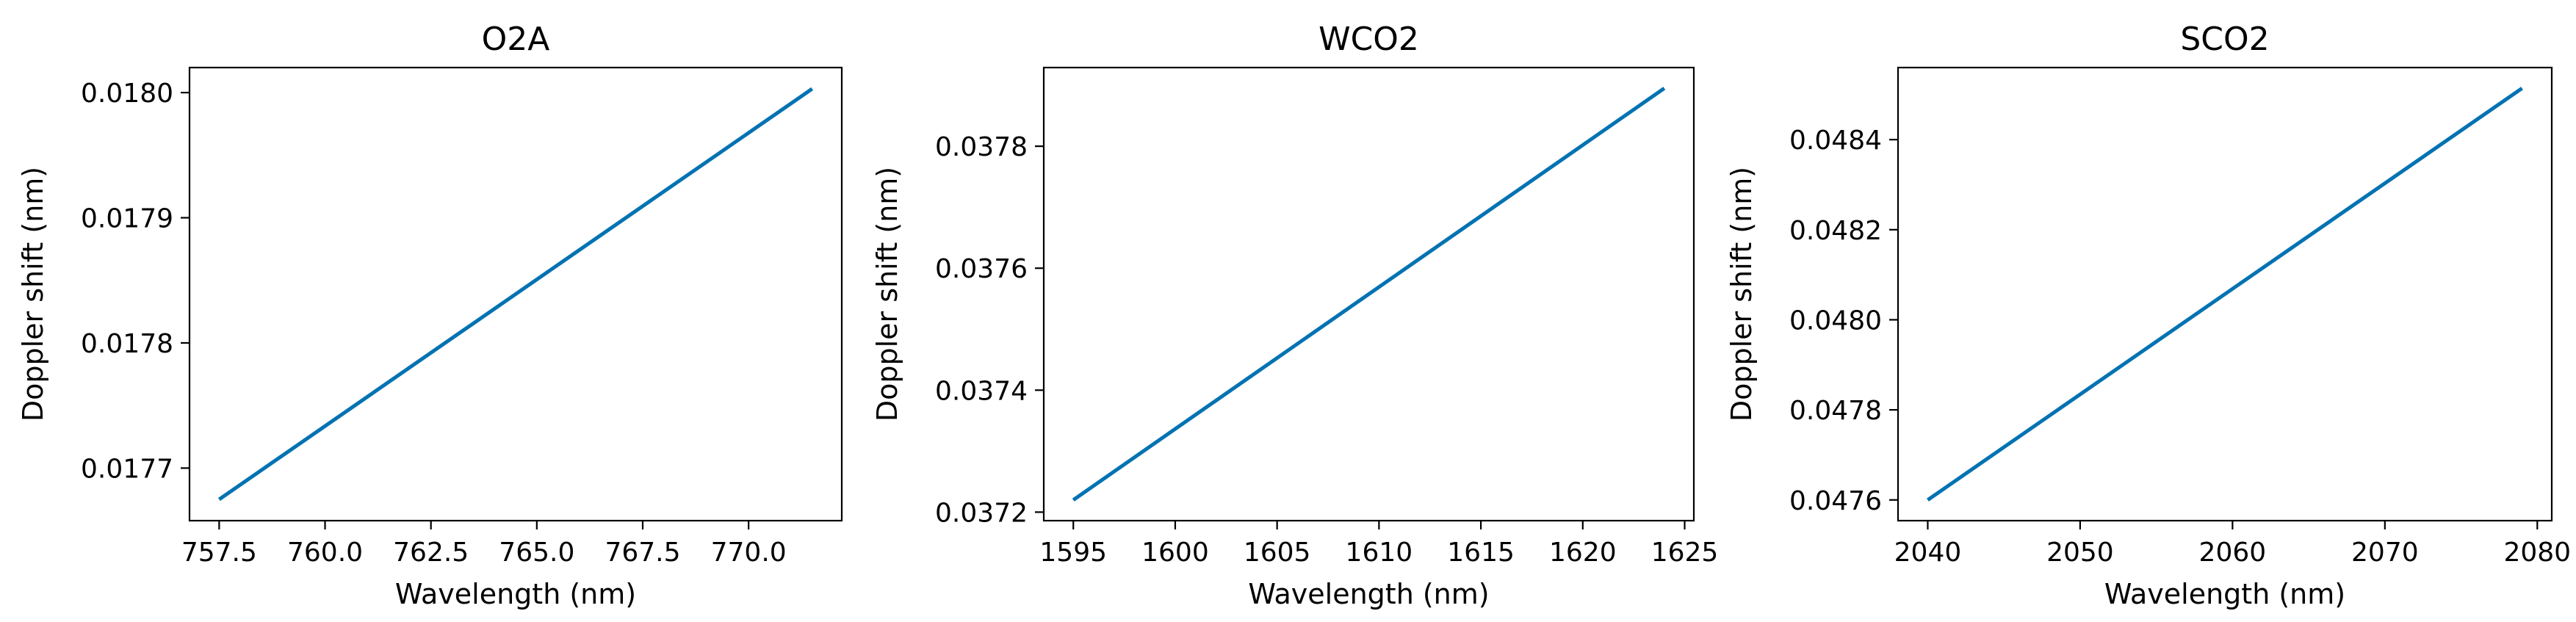  I want to click on y-tick-label: 0.0372, so click(982, 513).